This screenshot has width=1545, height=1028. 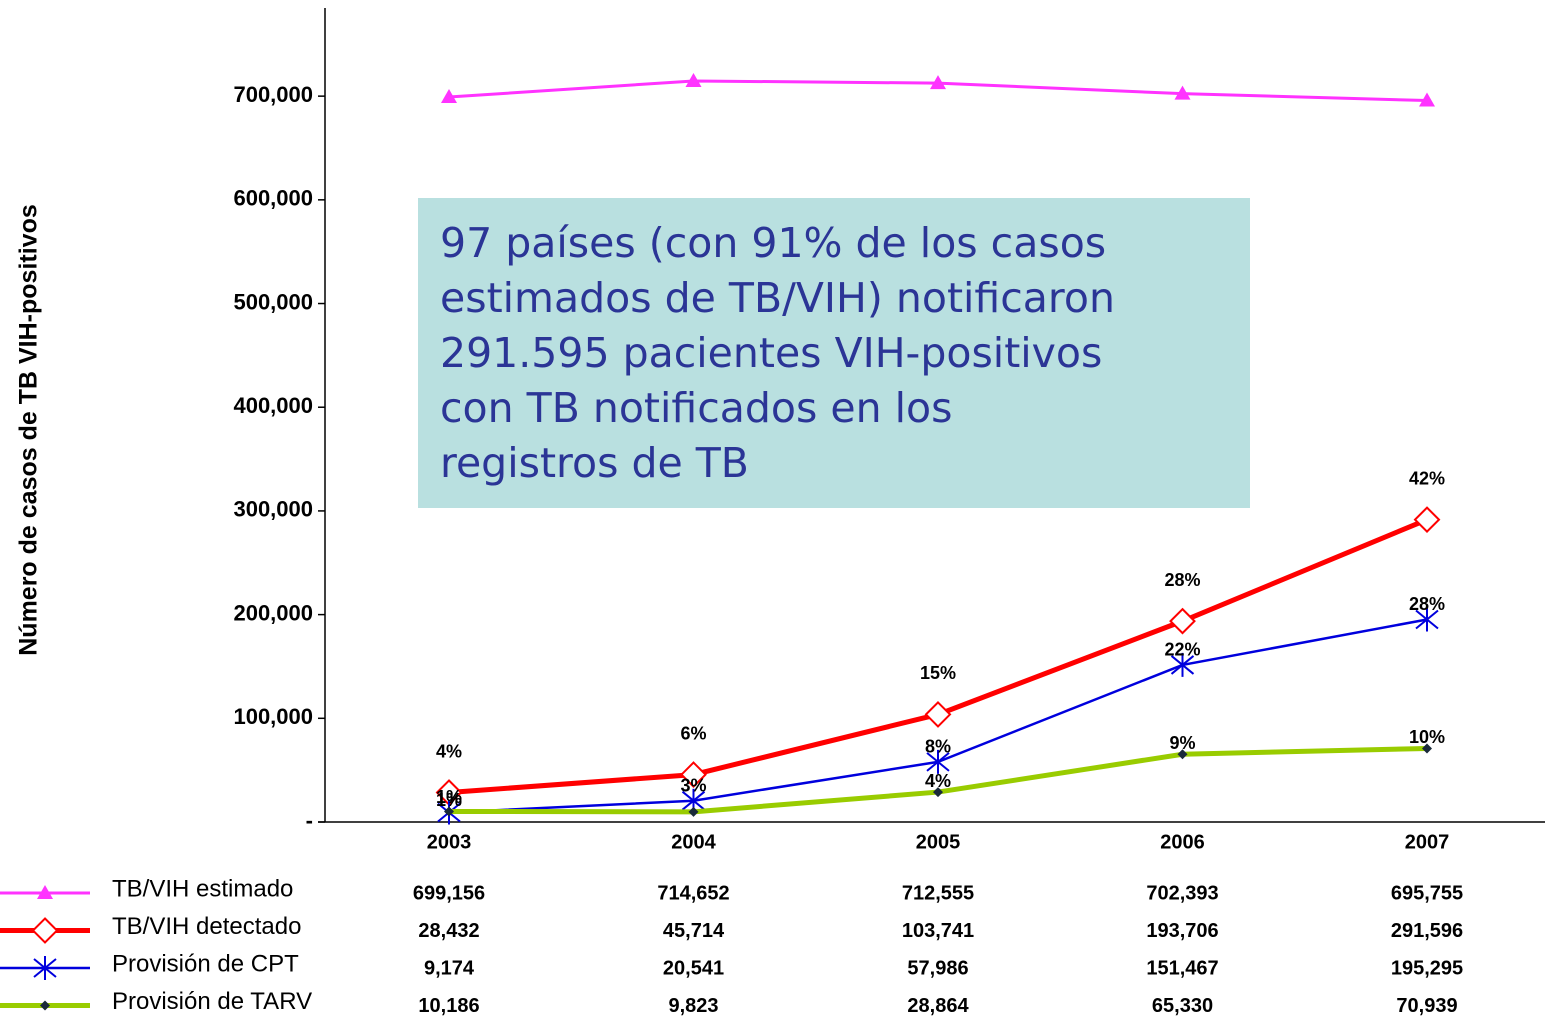 I want to click on table-cell: 714,652, so click(x=693, y=893).